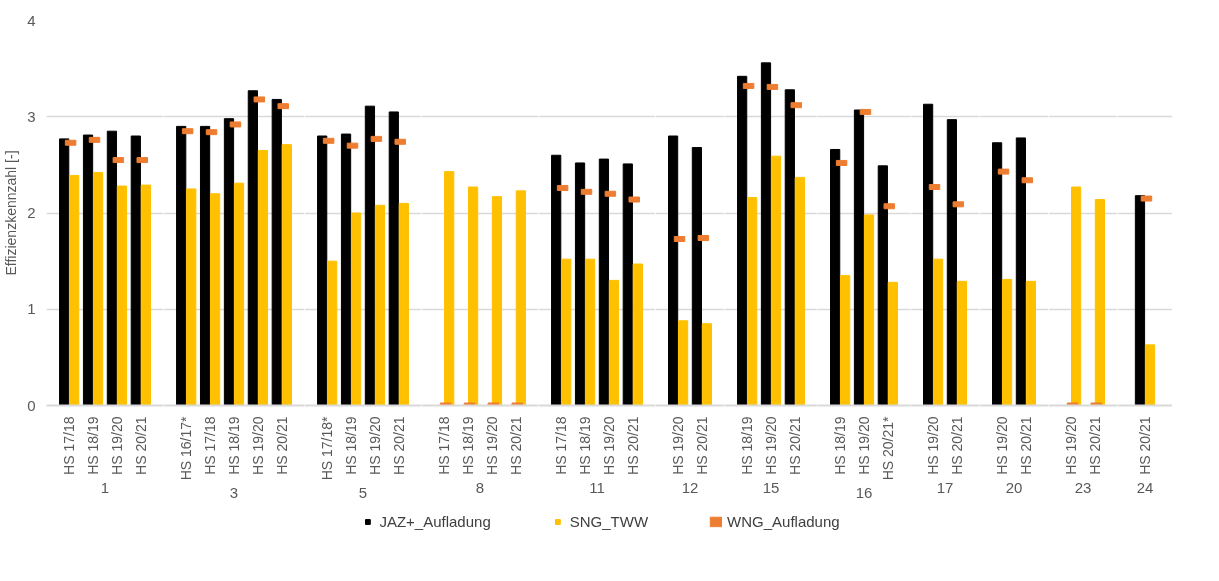  What do you see at coordinates (480, 487) in the screenshot?
I see `x-axis-title: 8` at bounding box center [480, 487].